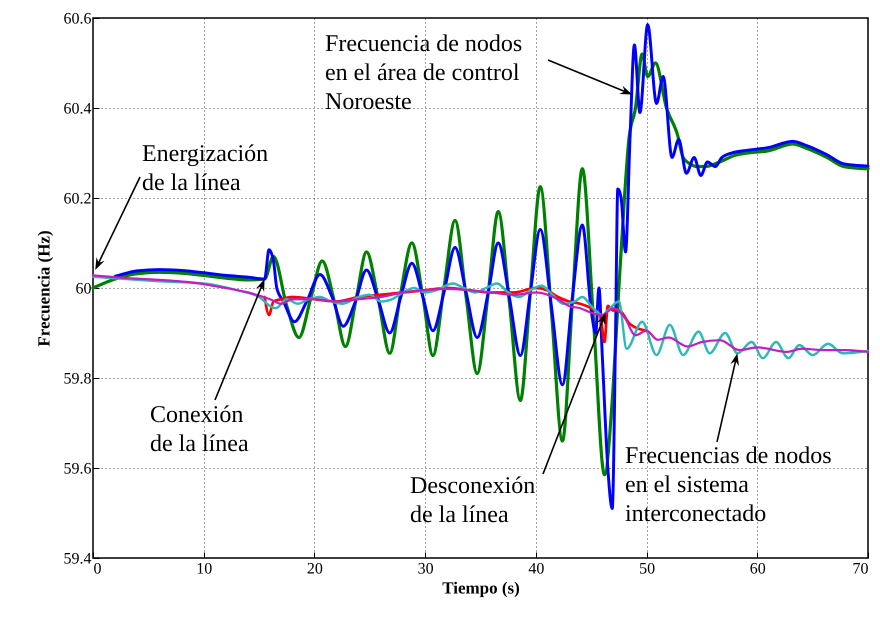 Image resolution: width=880 pixels, height=618 pixels. What do you see at coordinates (314, 569) in the screenshot?
I see `x-tick-label: 20` at bounding box center [314, 569].